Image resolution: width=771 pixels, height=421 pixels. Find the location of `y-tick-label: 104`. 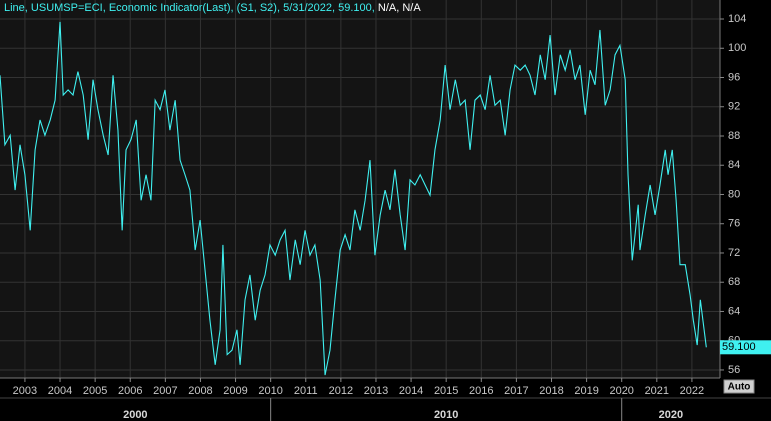

y-tick-label: 104 is located at coordinates (737, 19).